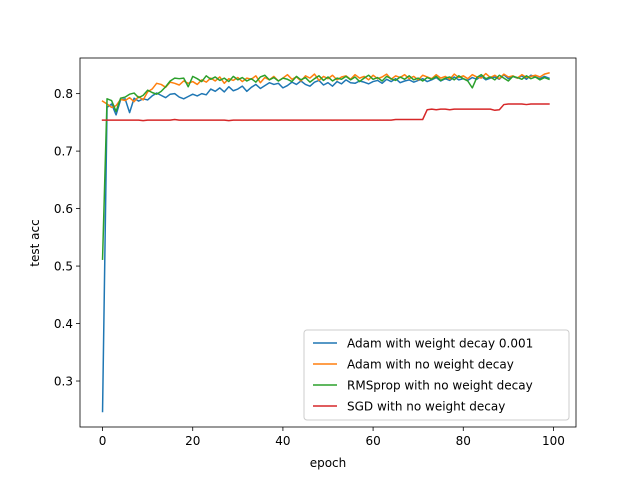 The image size is (640, 480). I want to click on x-axis-label: epoch, so click(328, 463).